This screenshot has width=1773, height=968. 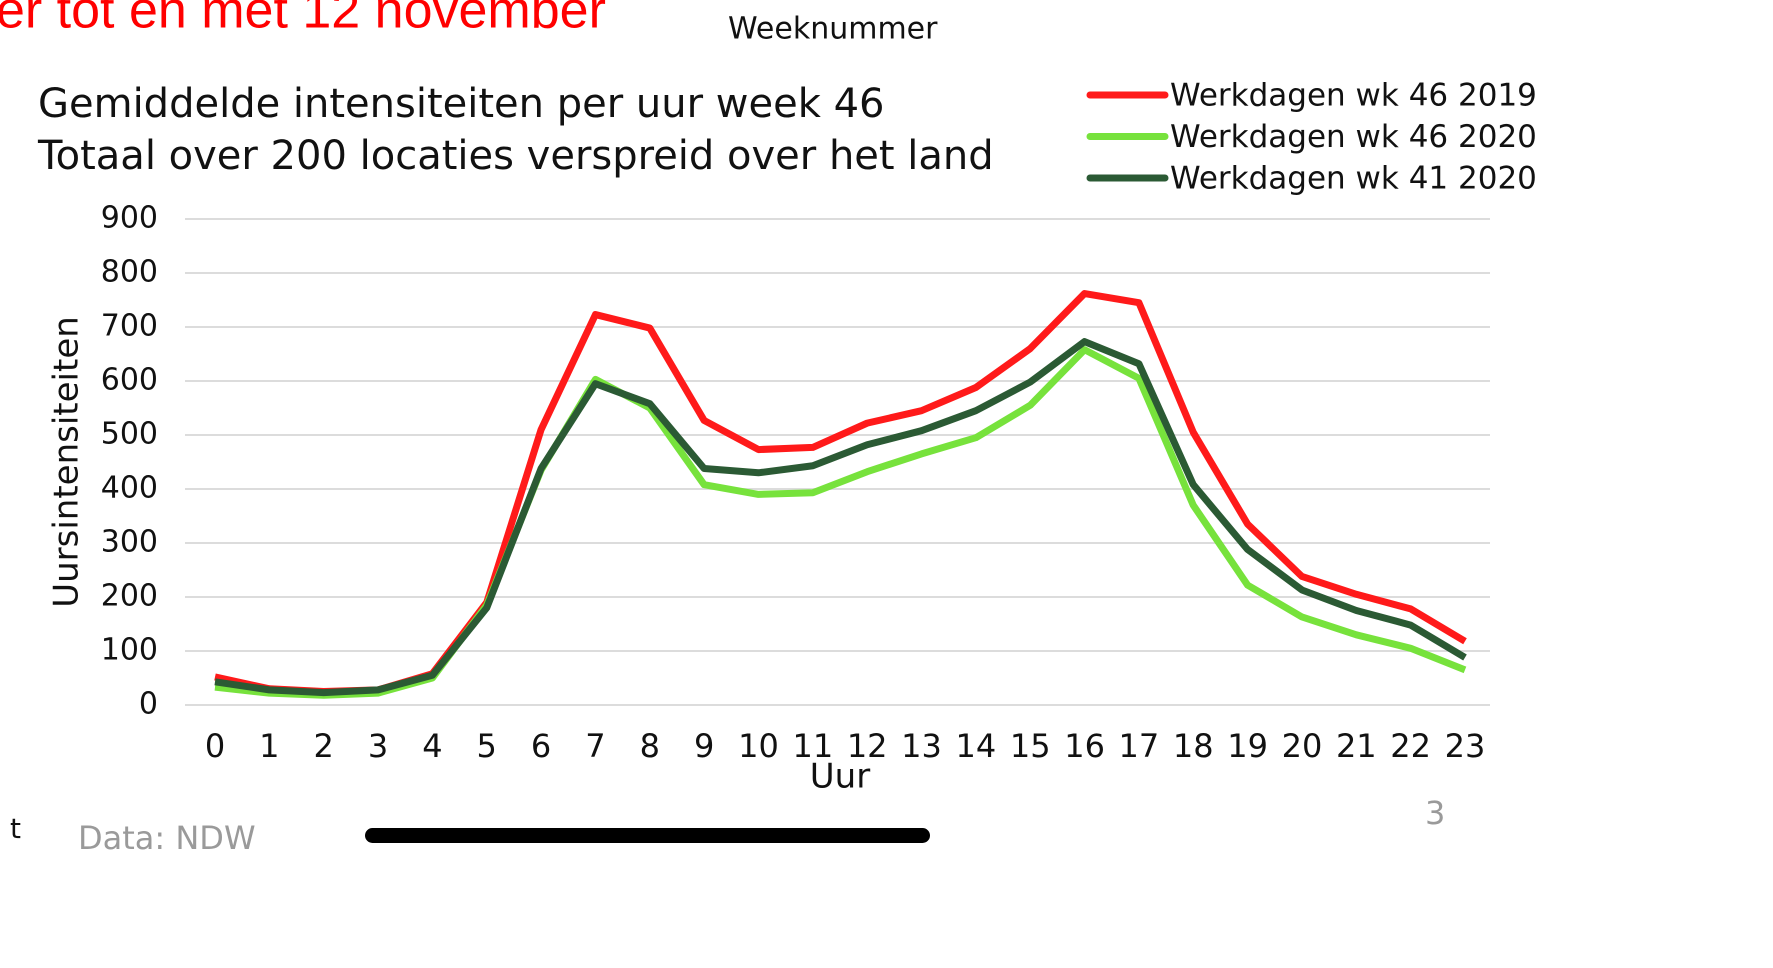 I want to click on x-tick-label: 14, so click(x=976, y=746).